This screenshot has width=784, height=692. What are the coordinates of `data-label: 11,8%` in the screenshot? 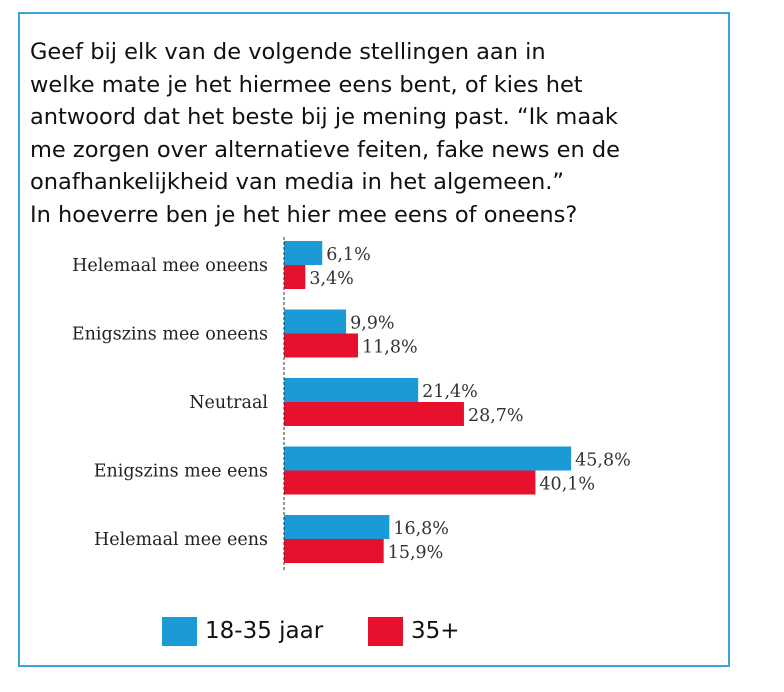 It's located at (390, 348).